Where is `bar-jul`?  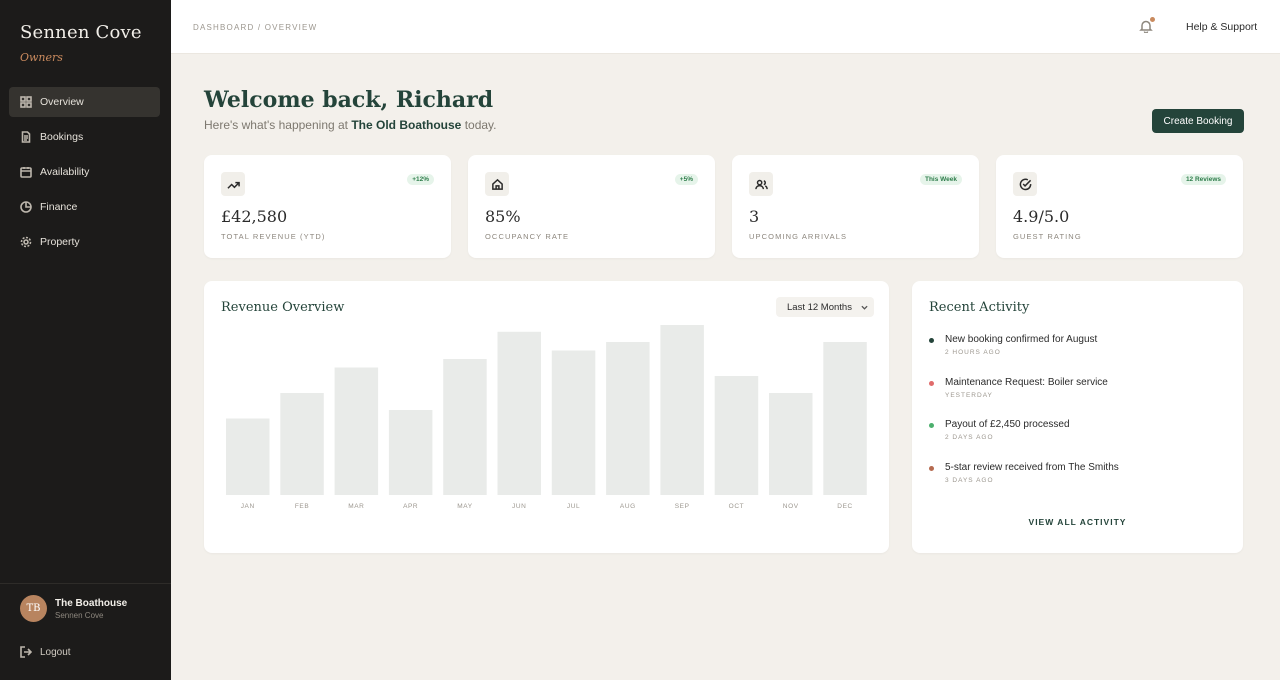
bar-jul is located at coordinates (573, 422).